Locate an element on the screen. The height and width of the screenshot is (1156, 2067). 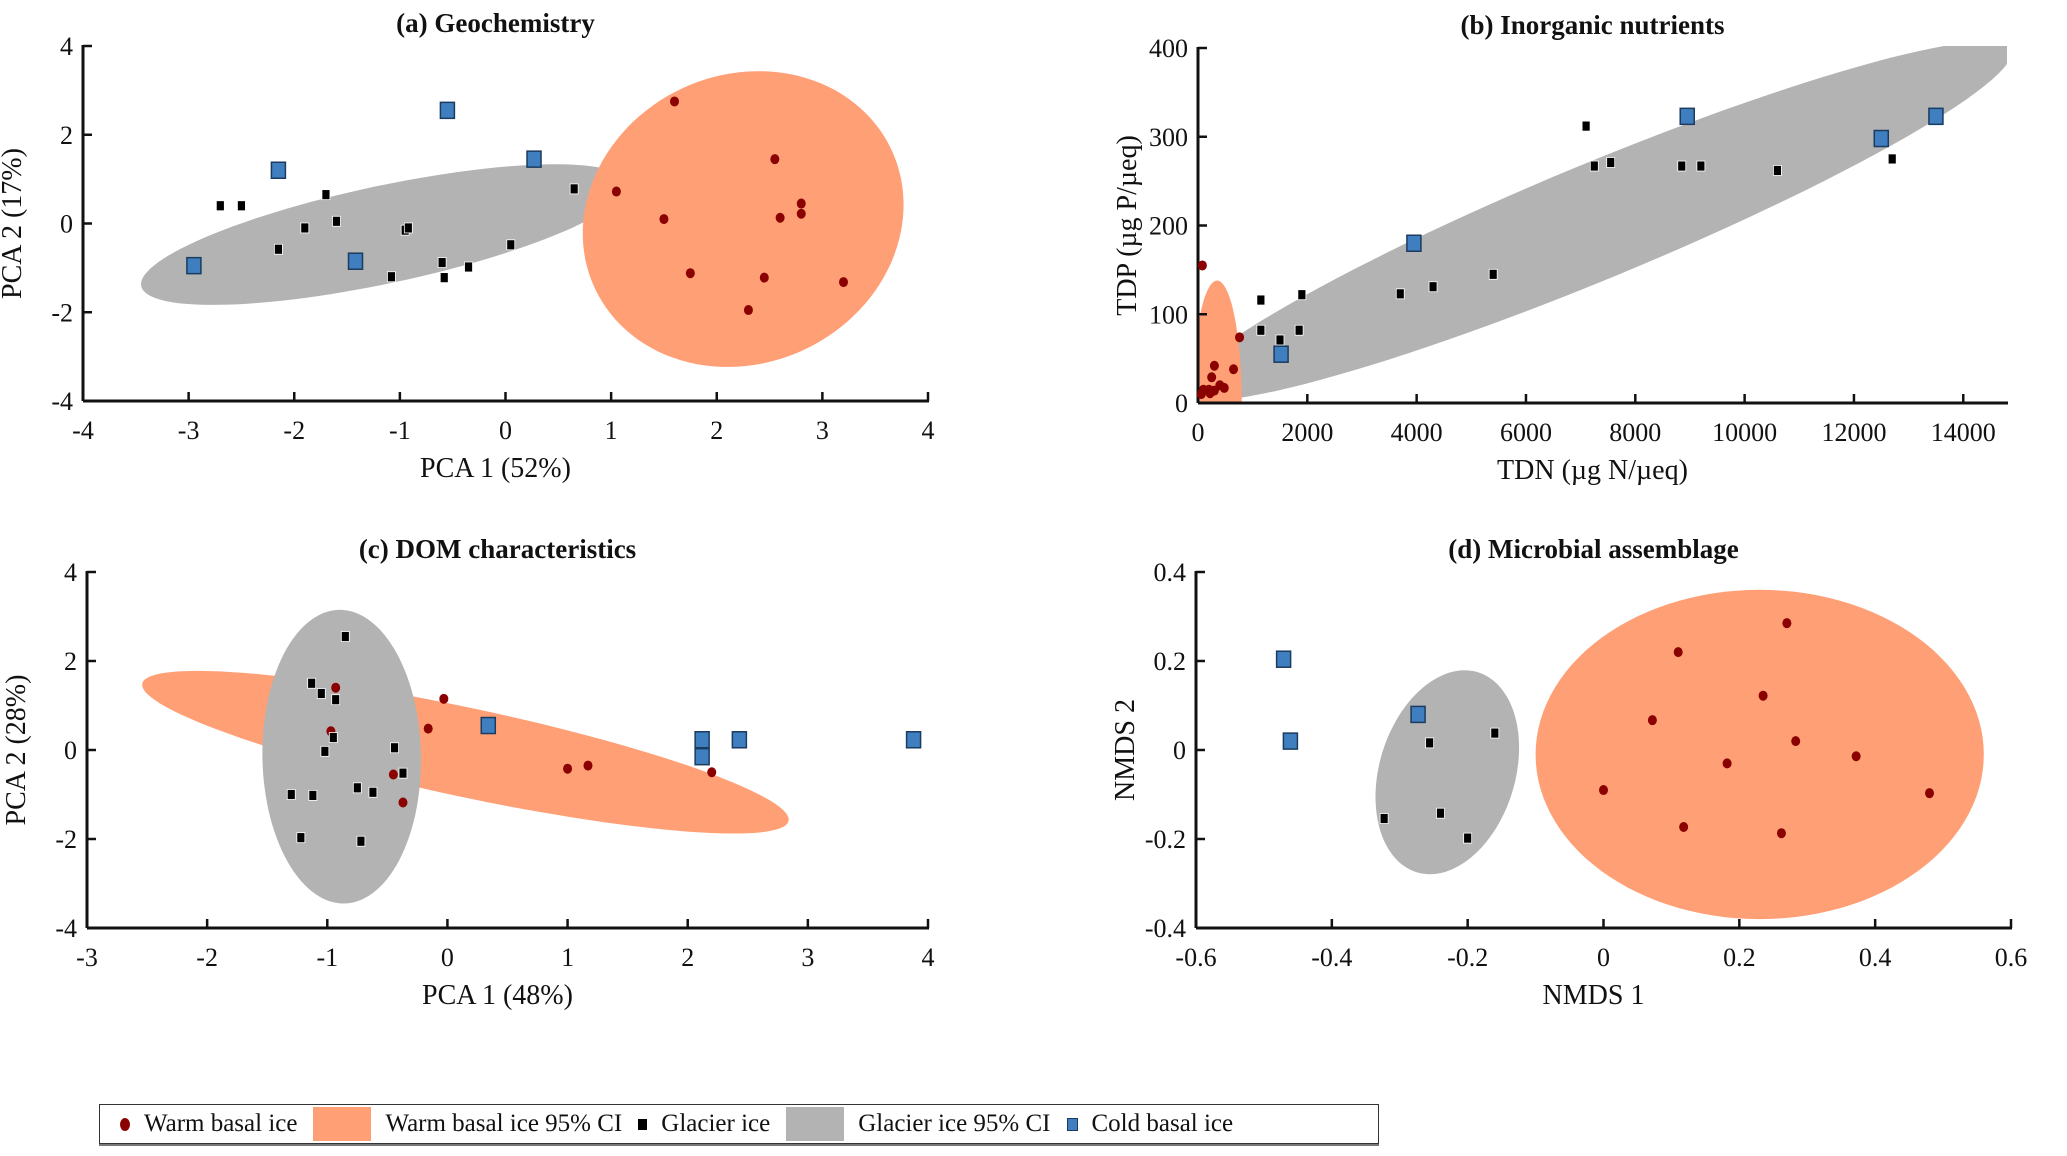
legend-label: Cold basal ice is located at coordinates (1162, 1123).